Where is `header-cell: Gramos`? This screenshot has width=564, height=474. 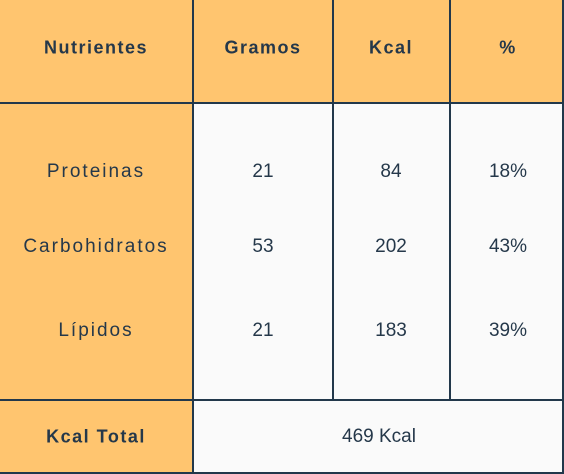 header-cell: Gramos is located at coordinates (263, 47).